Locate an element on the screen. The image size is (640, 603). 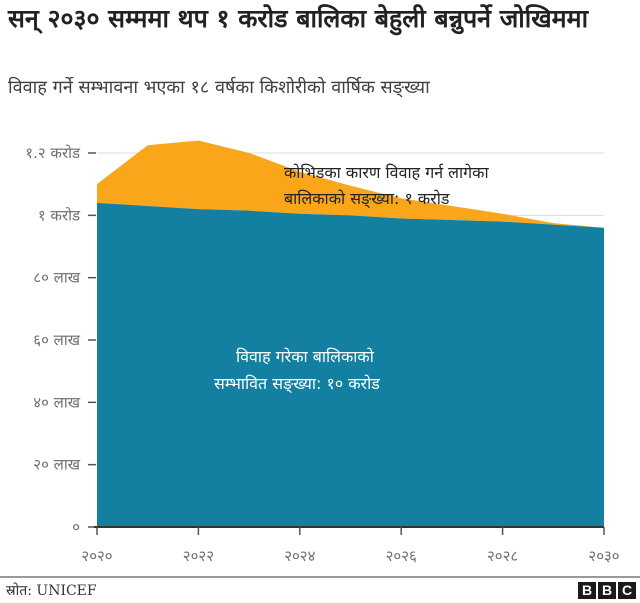
x-tick-label: २०२४ is located at coordinates (299, 556).